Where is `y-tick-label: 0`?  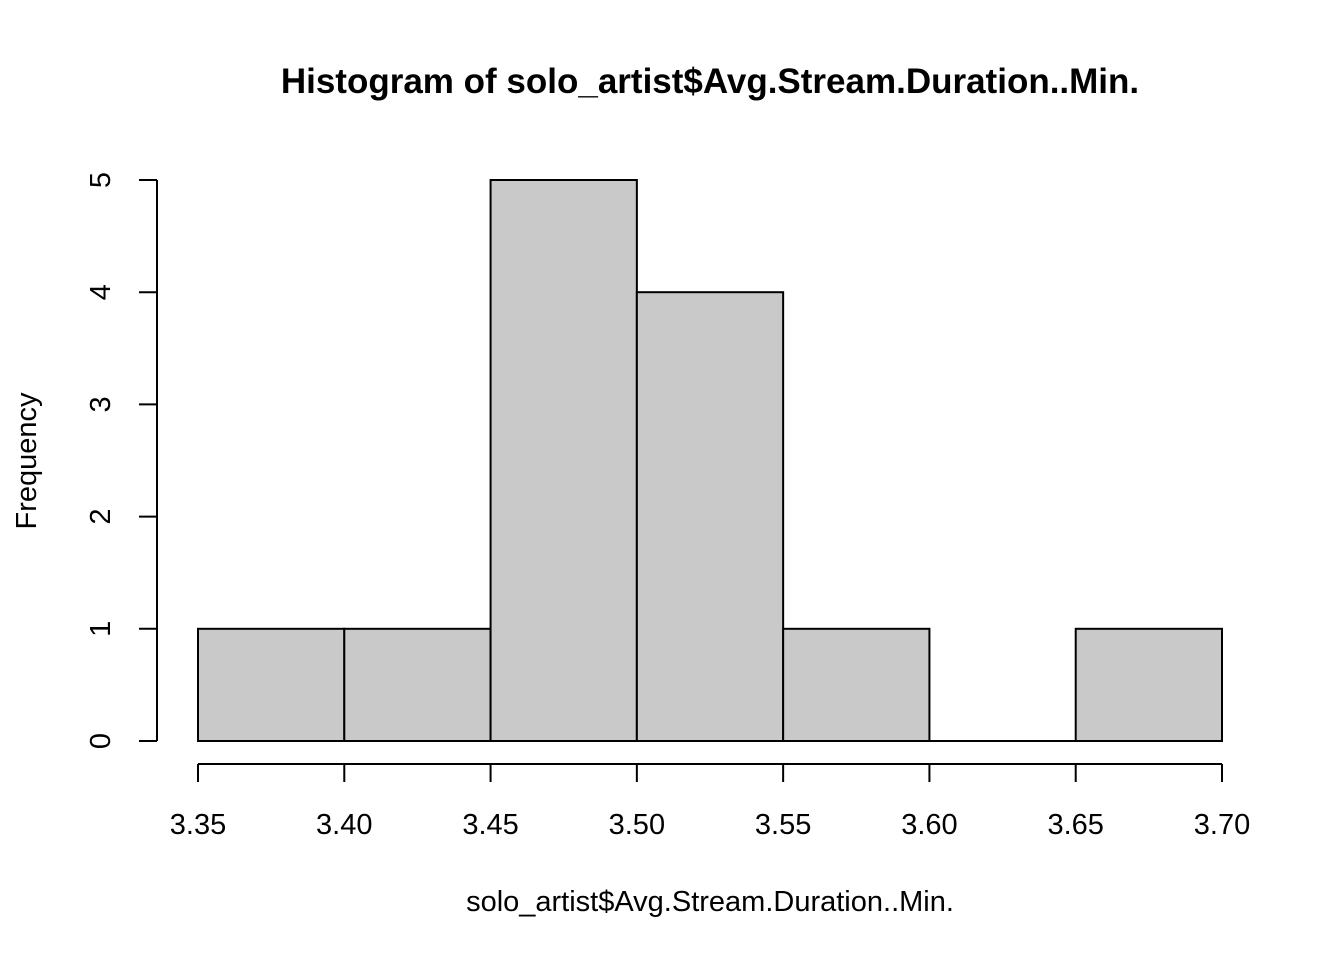
y-tick-label: 0 is located at coordinates (101, 741).